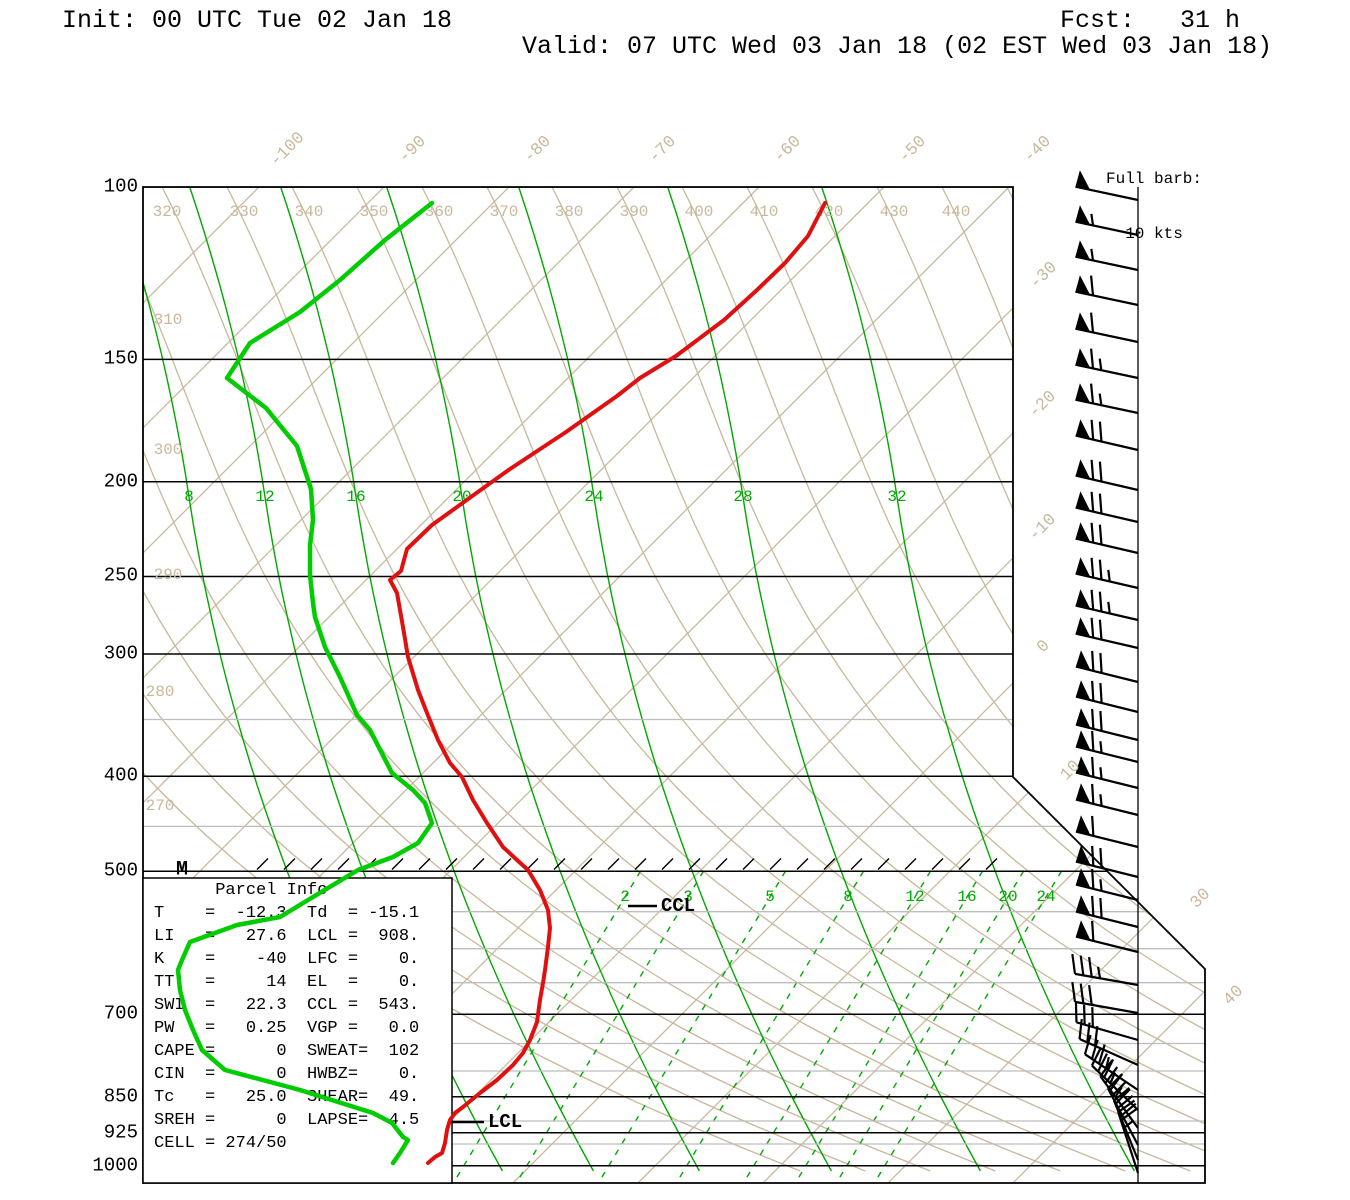  What do you see at coordinates (120, 575) in the screenshot?
I see `pressure-axis-label: 250` at bounding box center [120, 575].